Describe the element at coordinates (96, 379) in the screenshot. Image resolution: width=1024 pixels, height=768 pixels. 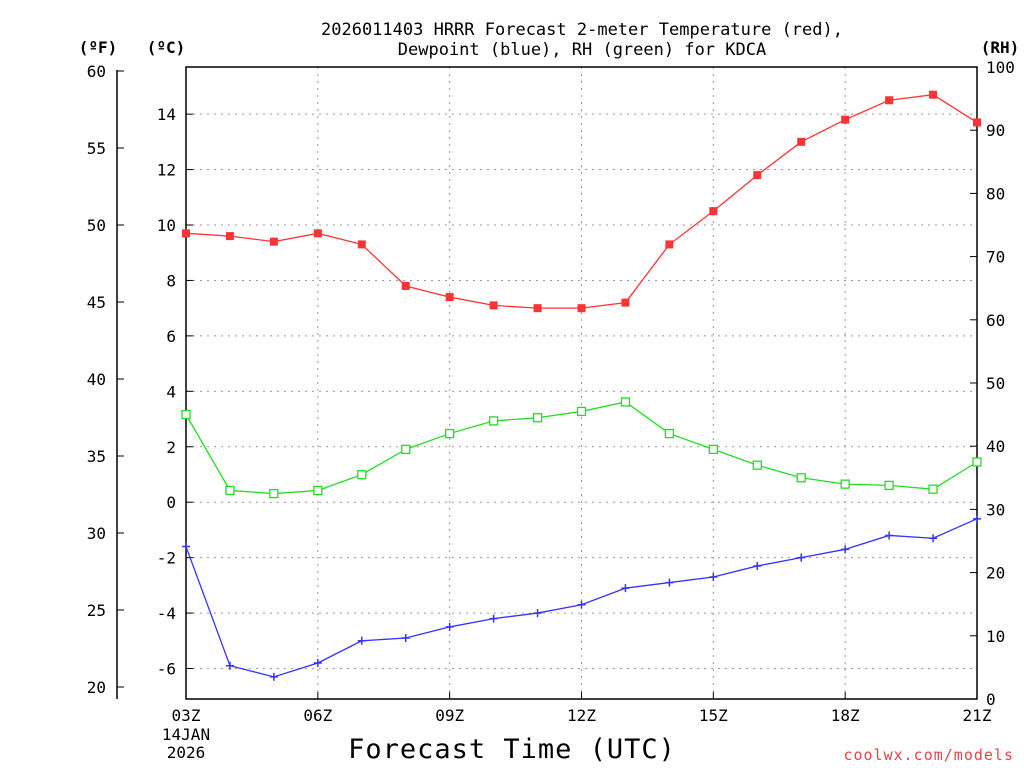
I see `fahrenheit-tick-label: 40` at that location.